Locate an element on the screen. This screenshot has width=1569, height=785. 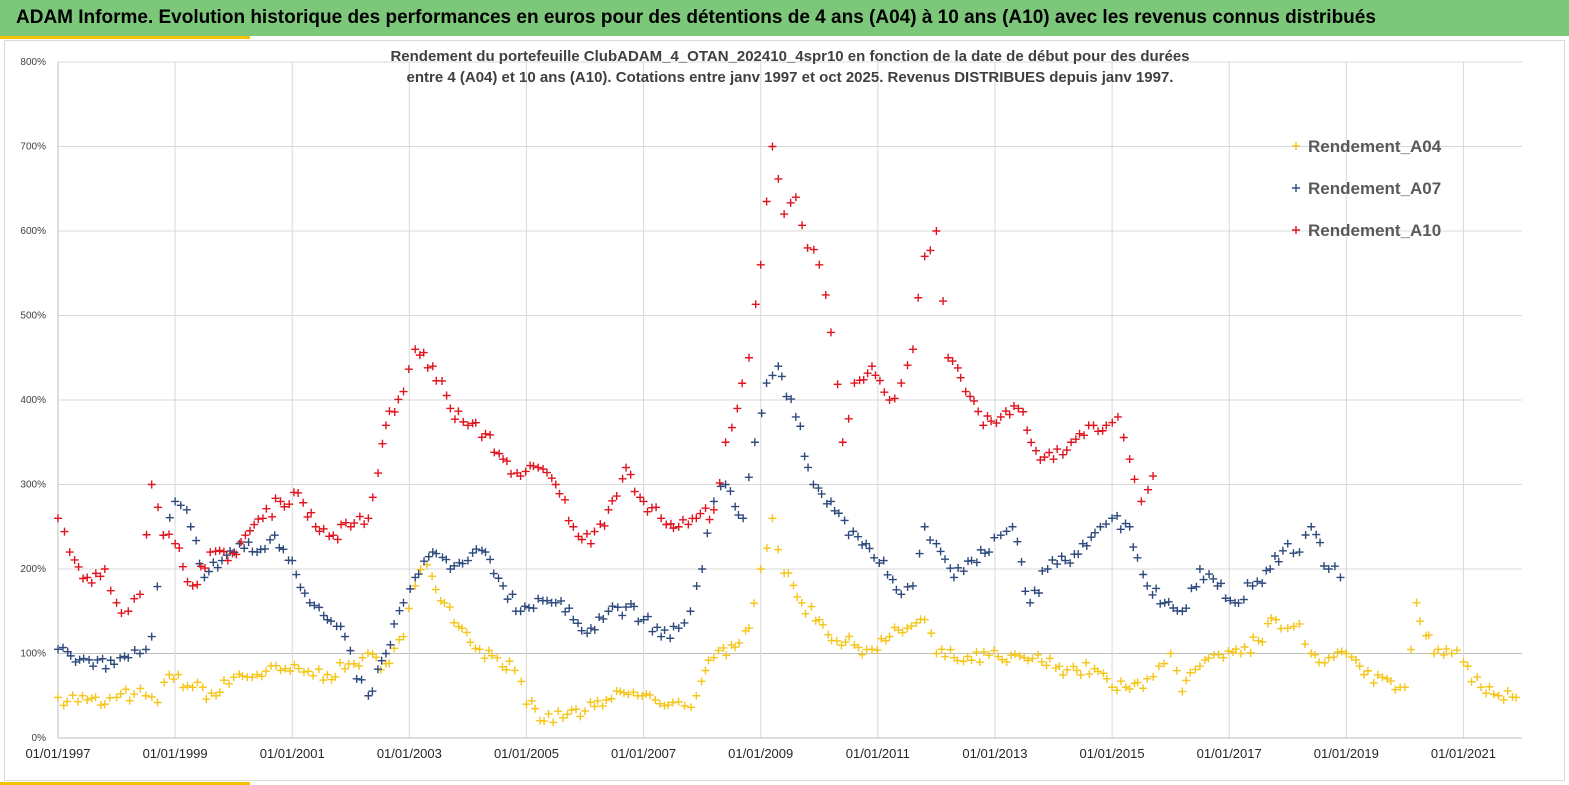
legend-marker-a04 is located at coordinates (1296, 146).